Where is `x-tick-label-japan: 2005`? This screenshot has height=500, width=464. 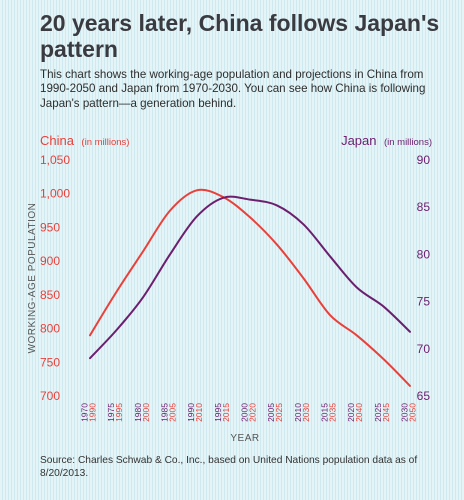 x-tick-label-japan: 2005 is located at coordinates (271, 412).